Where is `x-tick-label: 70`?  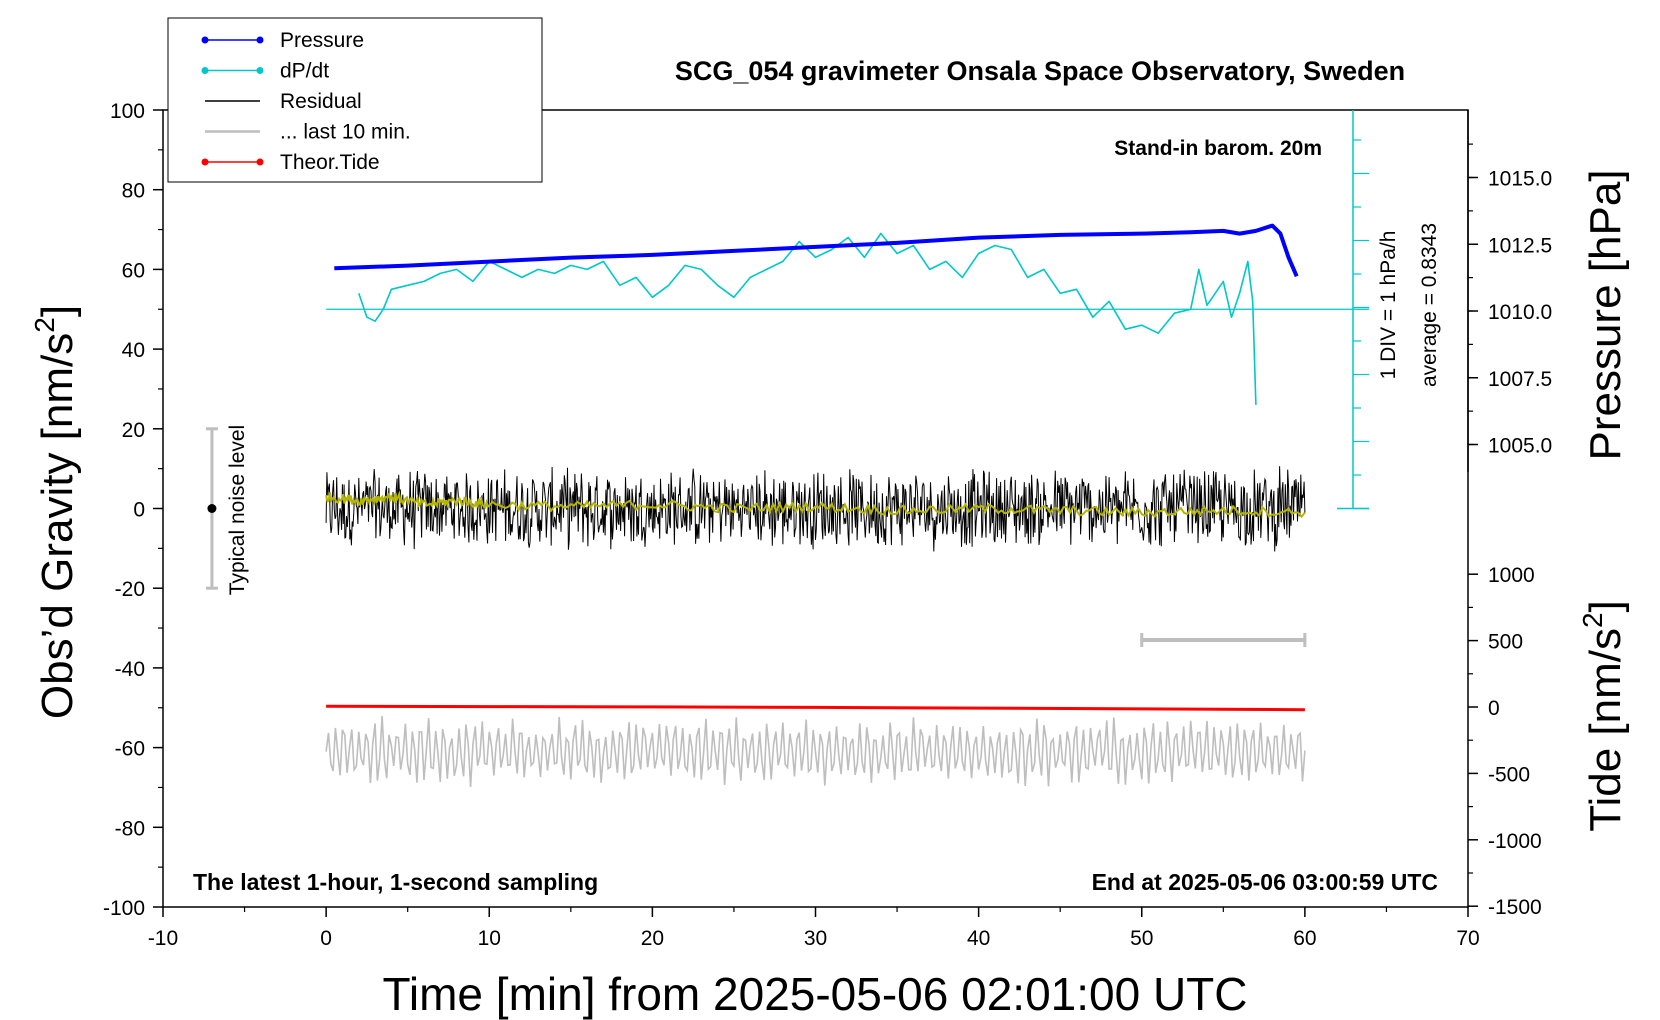 x-tick-label: 70 is located at coordinates (1467, 938).